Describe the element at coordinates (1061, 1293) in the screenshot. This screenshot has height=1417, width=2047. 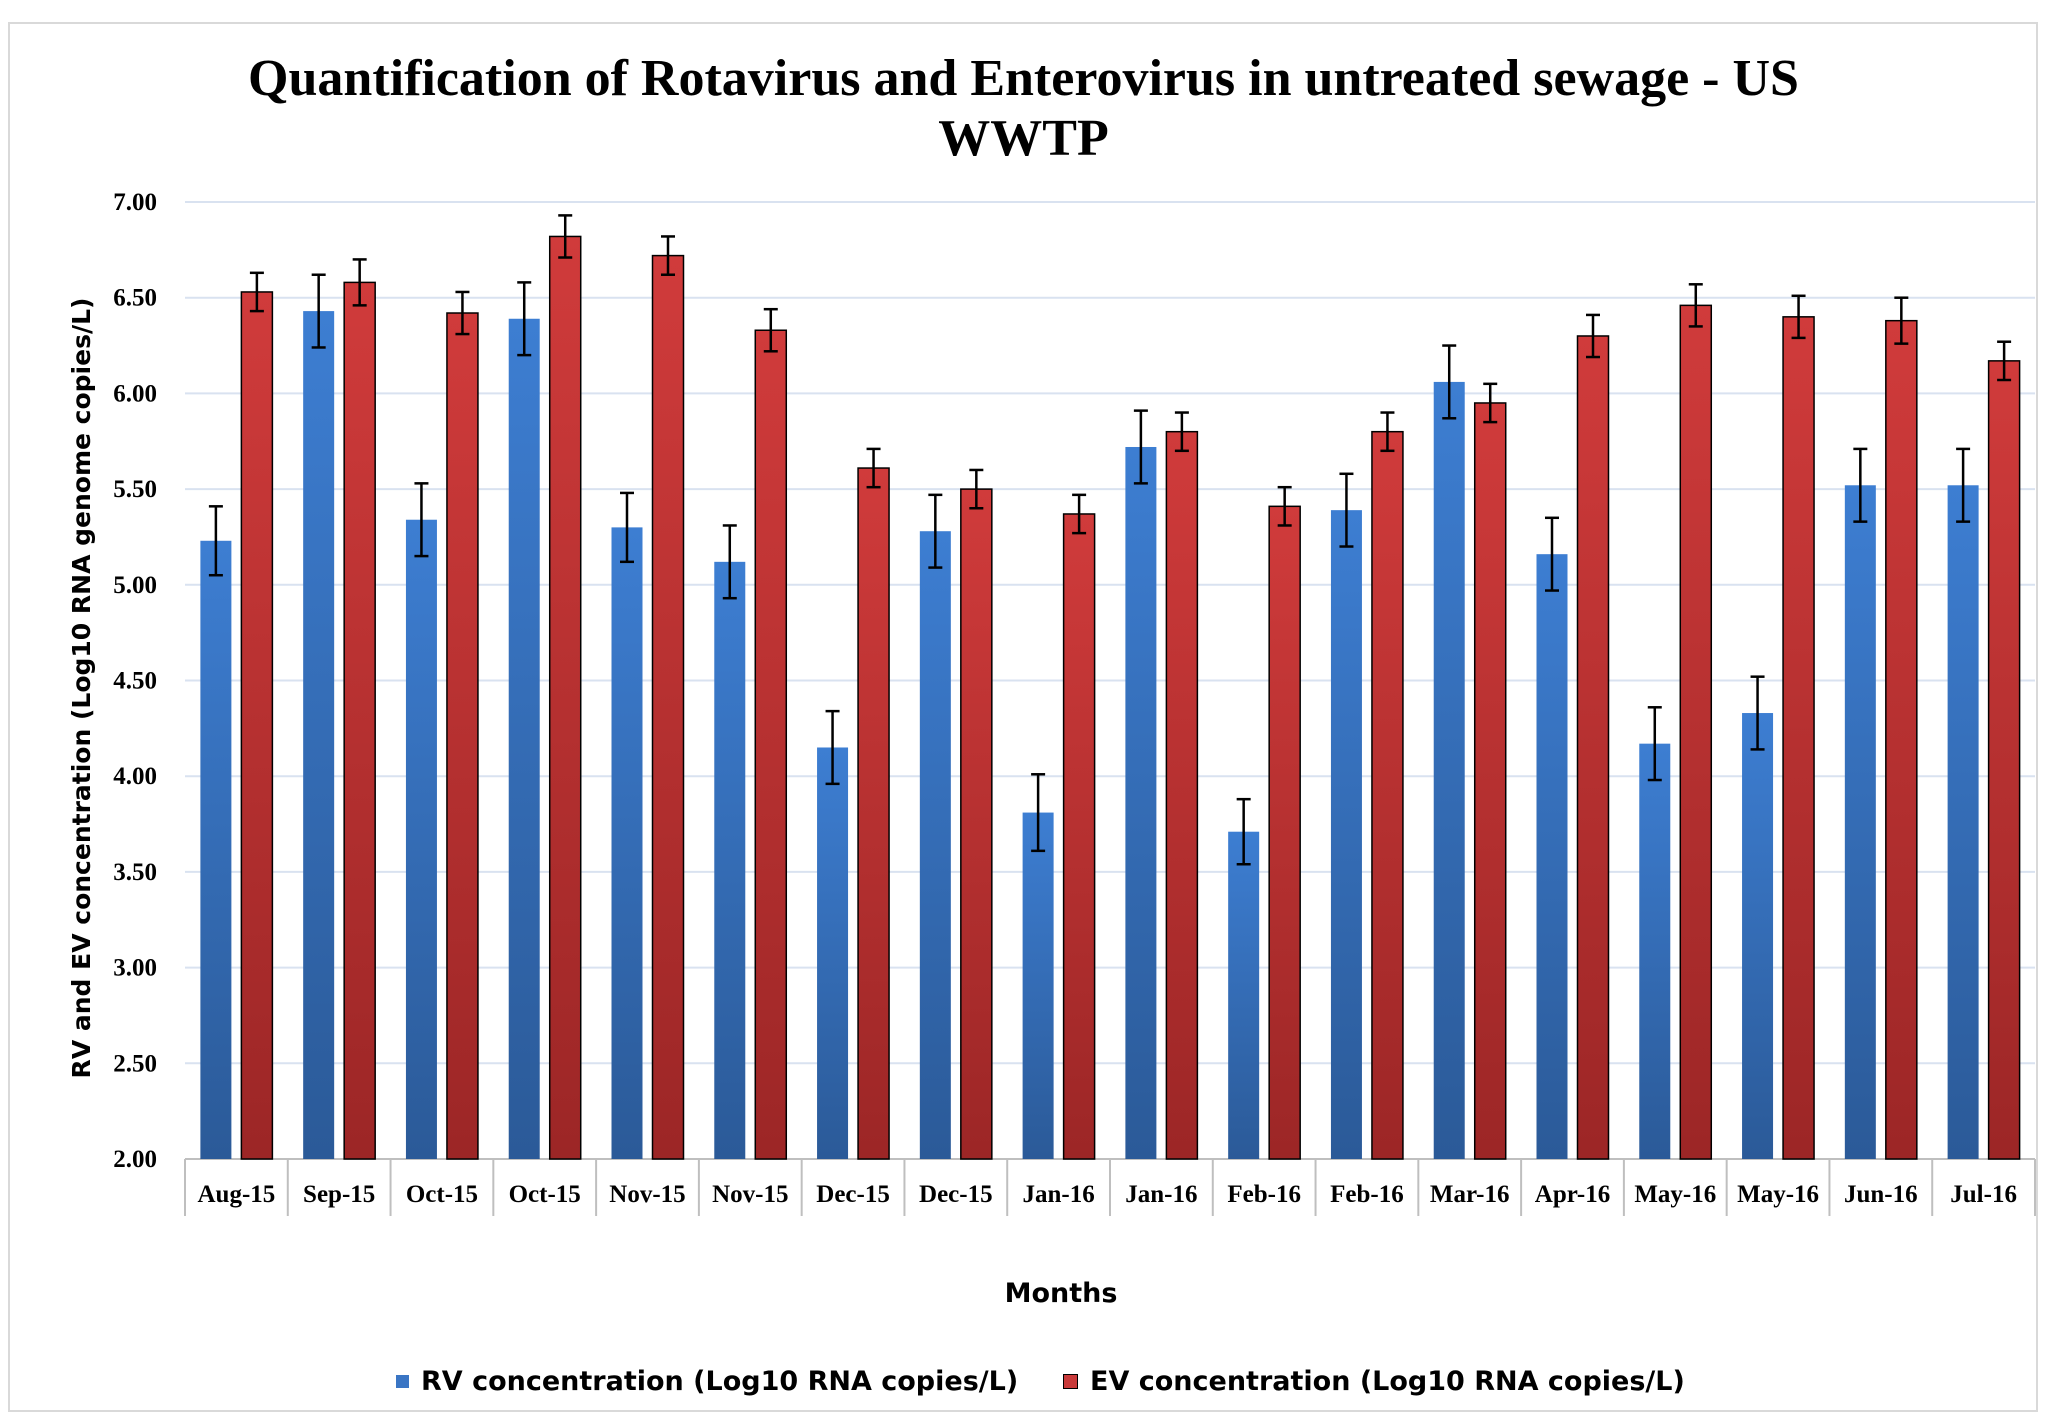
I see `x-axis-label: Months` at that location.